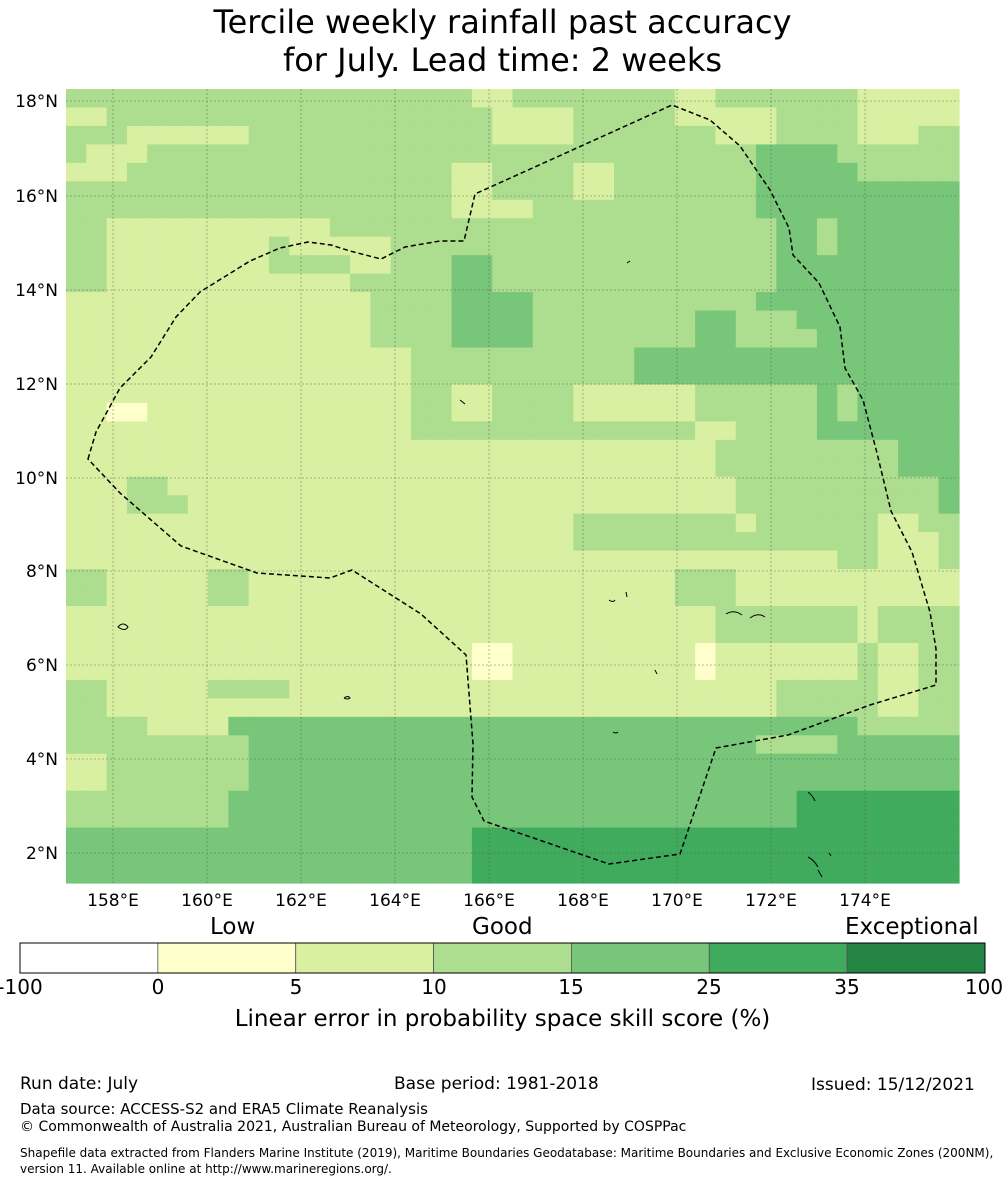 The image size is (1005, 1185). What do you see at coordinates (227, 958) in the screenshot?
I see `colorbar-segment` at bounding box center [227, 958].